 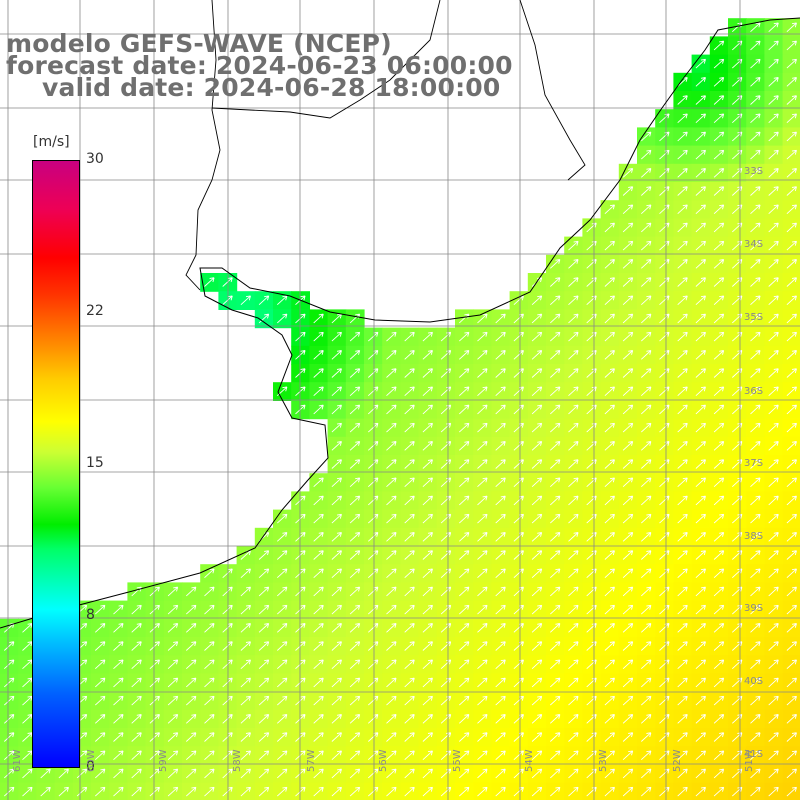 What do you see at coordinates (552, 90) in the screenshot?
I see `border-line` at bounding box center [552, 90].